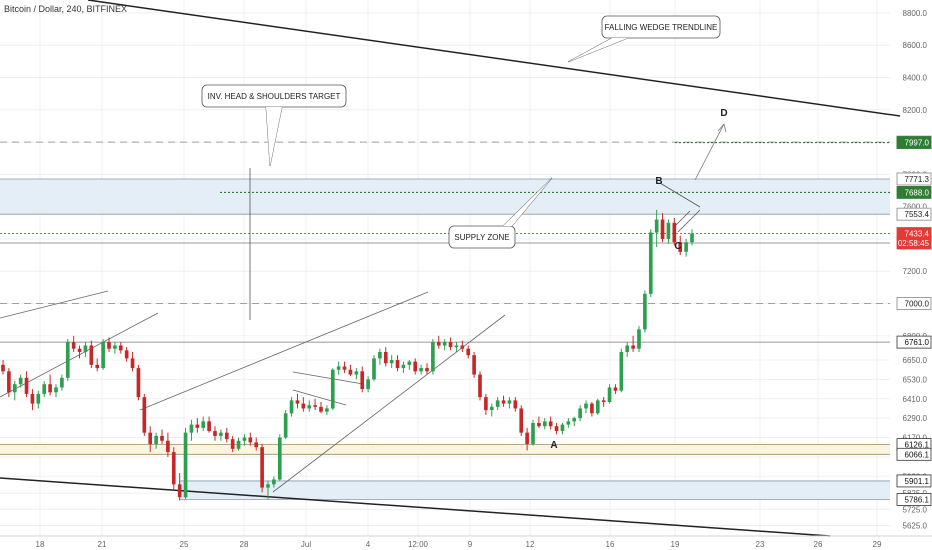 The height and width of the screenshot is (550, 932). I want to click on x-tick-label: 29, so click(877, 544).